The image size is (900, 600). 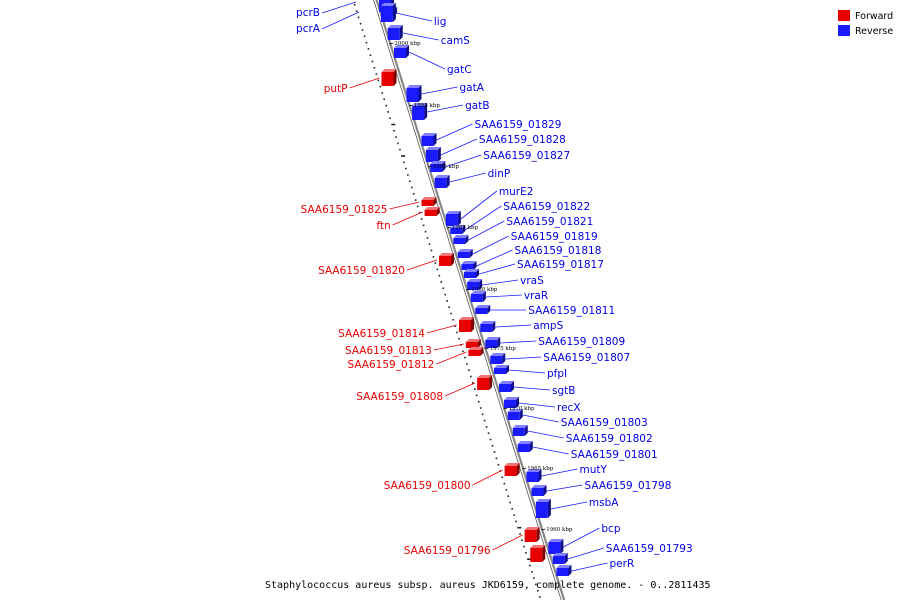 What do you see at coordinates (586, 358) in the screenshot?
I see `reverse-gene-label: SAA6159_01807` at bounding box center [586, 358].